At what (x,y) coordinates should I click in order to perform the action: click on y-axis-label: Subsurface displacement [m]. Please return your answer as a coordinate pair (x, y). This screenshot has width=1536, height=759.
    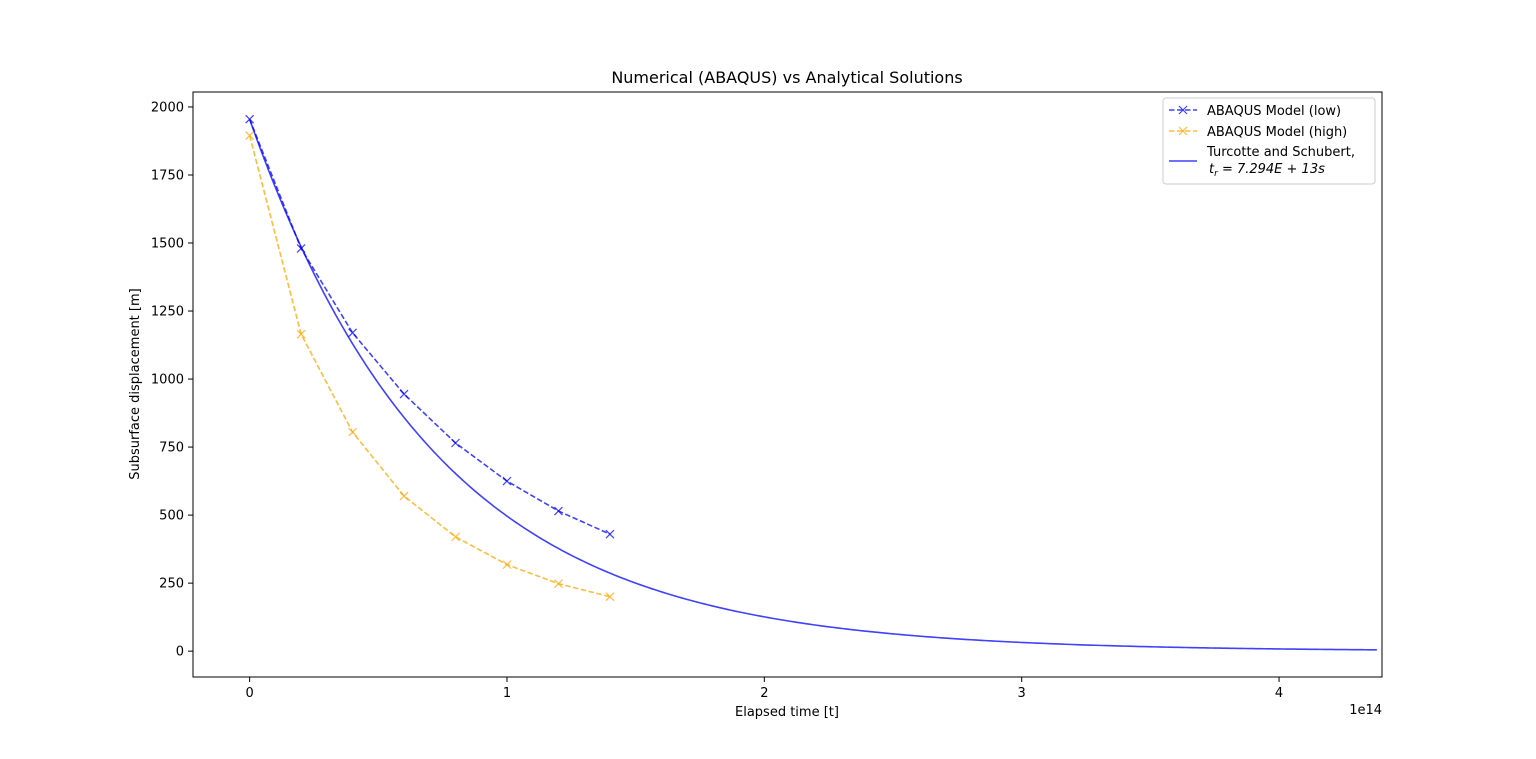
    Looking at the image, I should click on (135, 383).